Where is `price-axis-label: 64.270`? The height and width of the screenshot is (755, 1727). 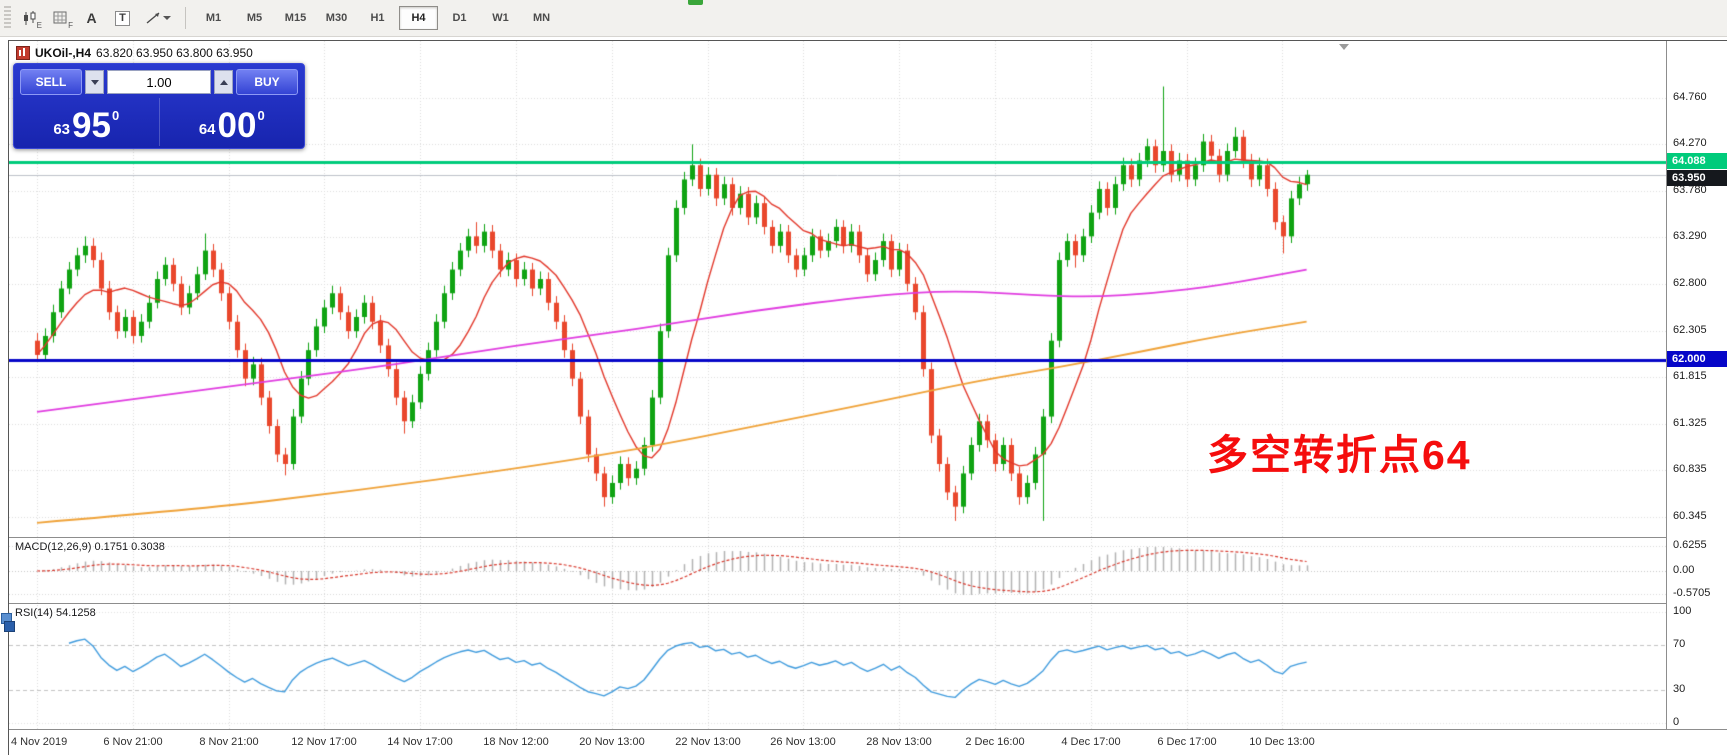
price-axis-label: 64.270 is located at coordinates (1690, 143).